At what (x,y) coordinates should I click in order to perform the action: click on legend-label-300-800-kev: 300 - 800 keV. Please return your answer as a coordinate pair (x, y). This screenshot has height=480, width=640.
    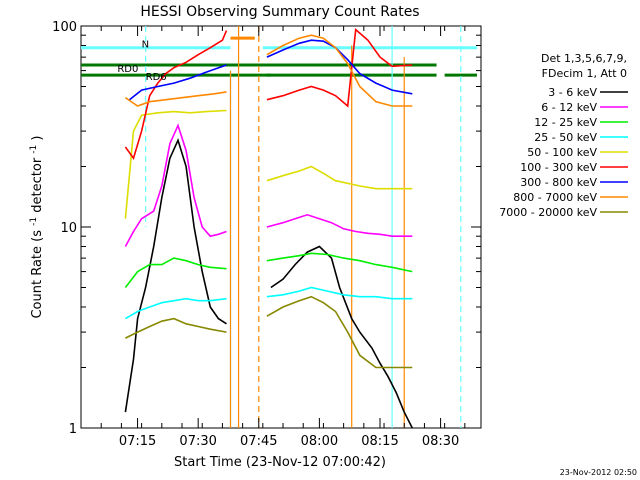
    Looking at the image, I should click on (558, 182).